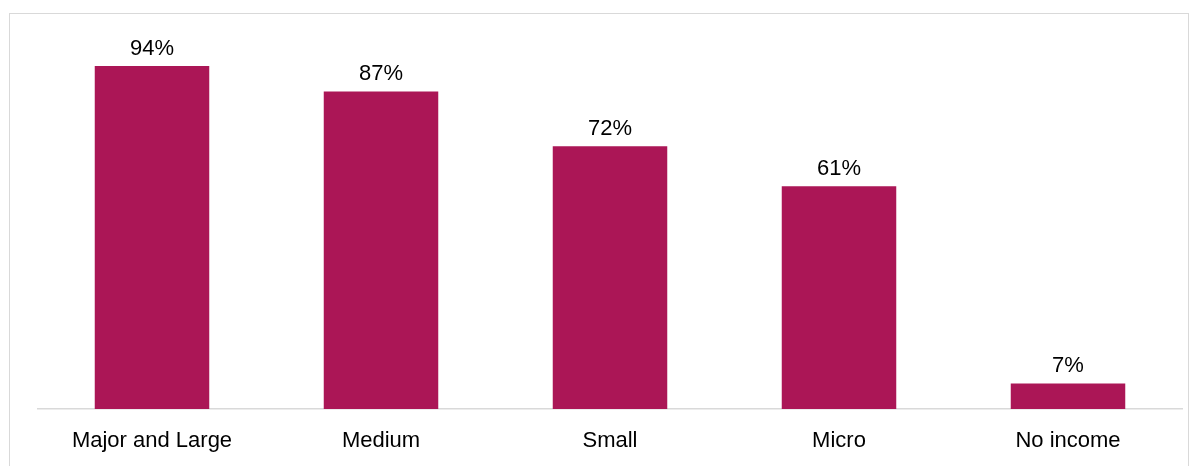  Describe the element at coordinates (1068, 365) in the screenshot. I see `data-label: 7%` at that location.